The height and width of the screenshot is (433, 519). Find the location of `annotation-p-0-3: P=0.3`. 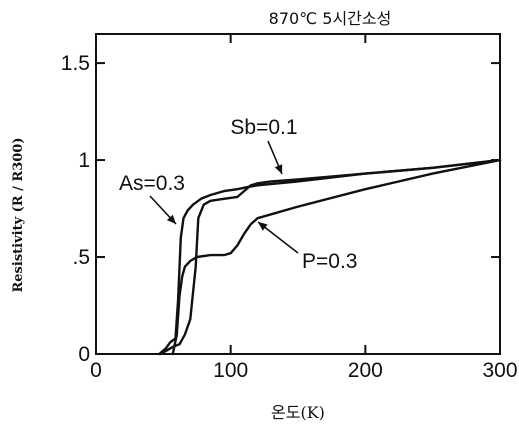

annotation-p-0-3: P=0.3 is located at coordinates (329, 261).